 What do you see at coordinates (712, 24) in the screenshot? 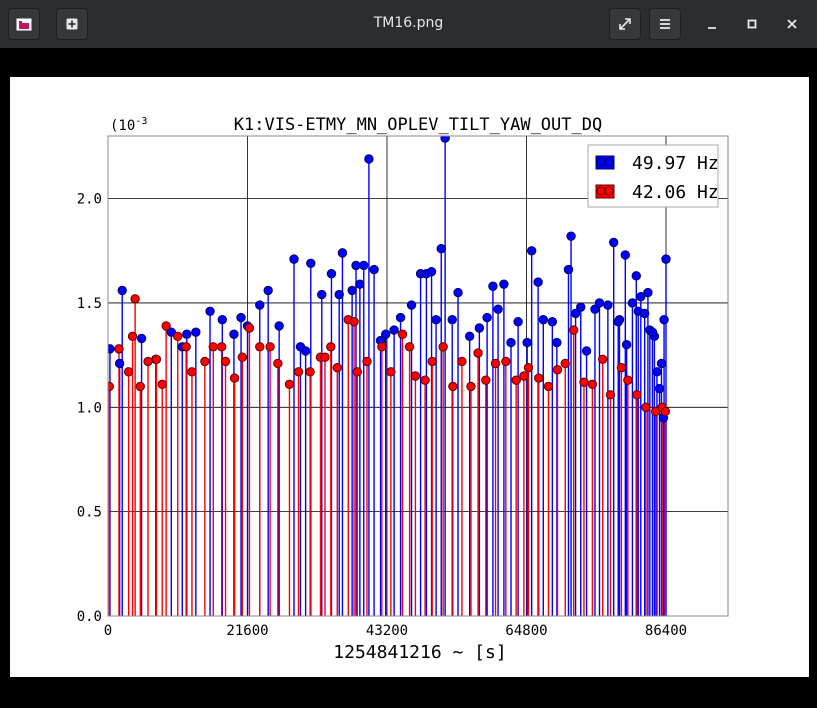
I see `minimize-icon` at bounding box center [712, 24].